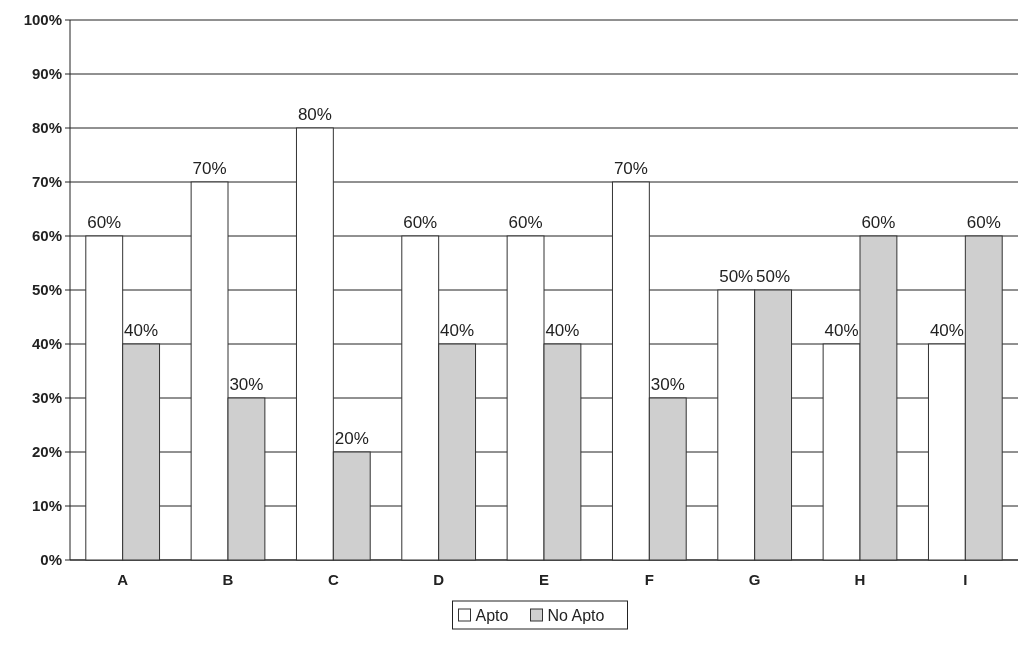 The width and height of the screenshot is (1033, 650). I want to click on y-tick-label: 50%, so click(46, 290).